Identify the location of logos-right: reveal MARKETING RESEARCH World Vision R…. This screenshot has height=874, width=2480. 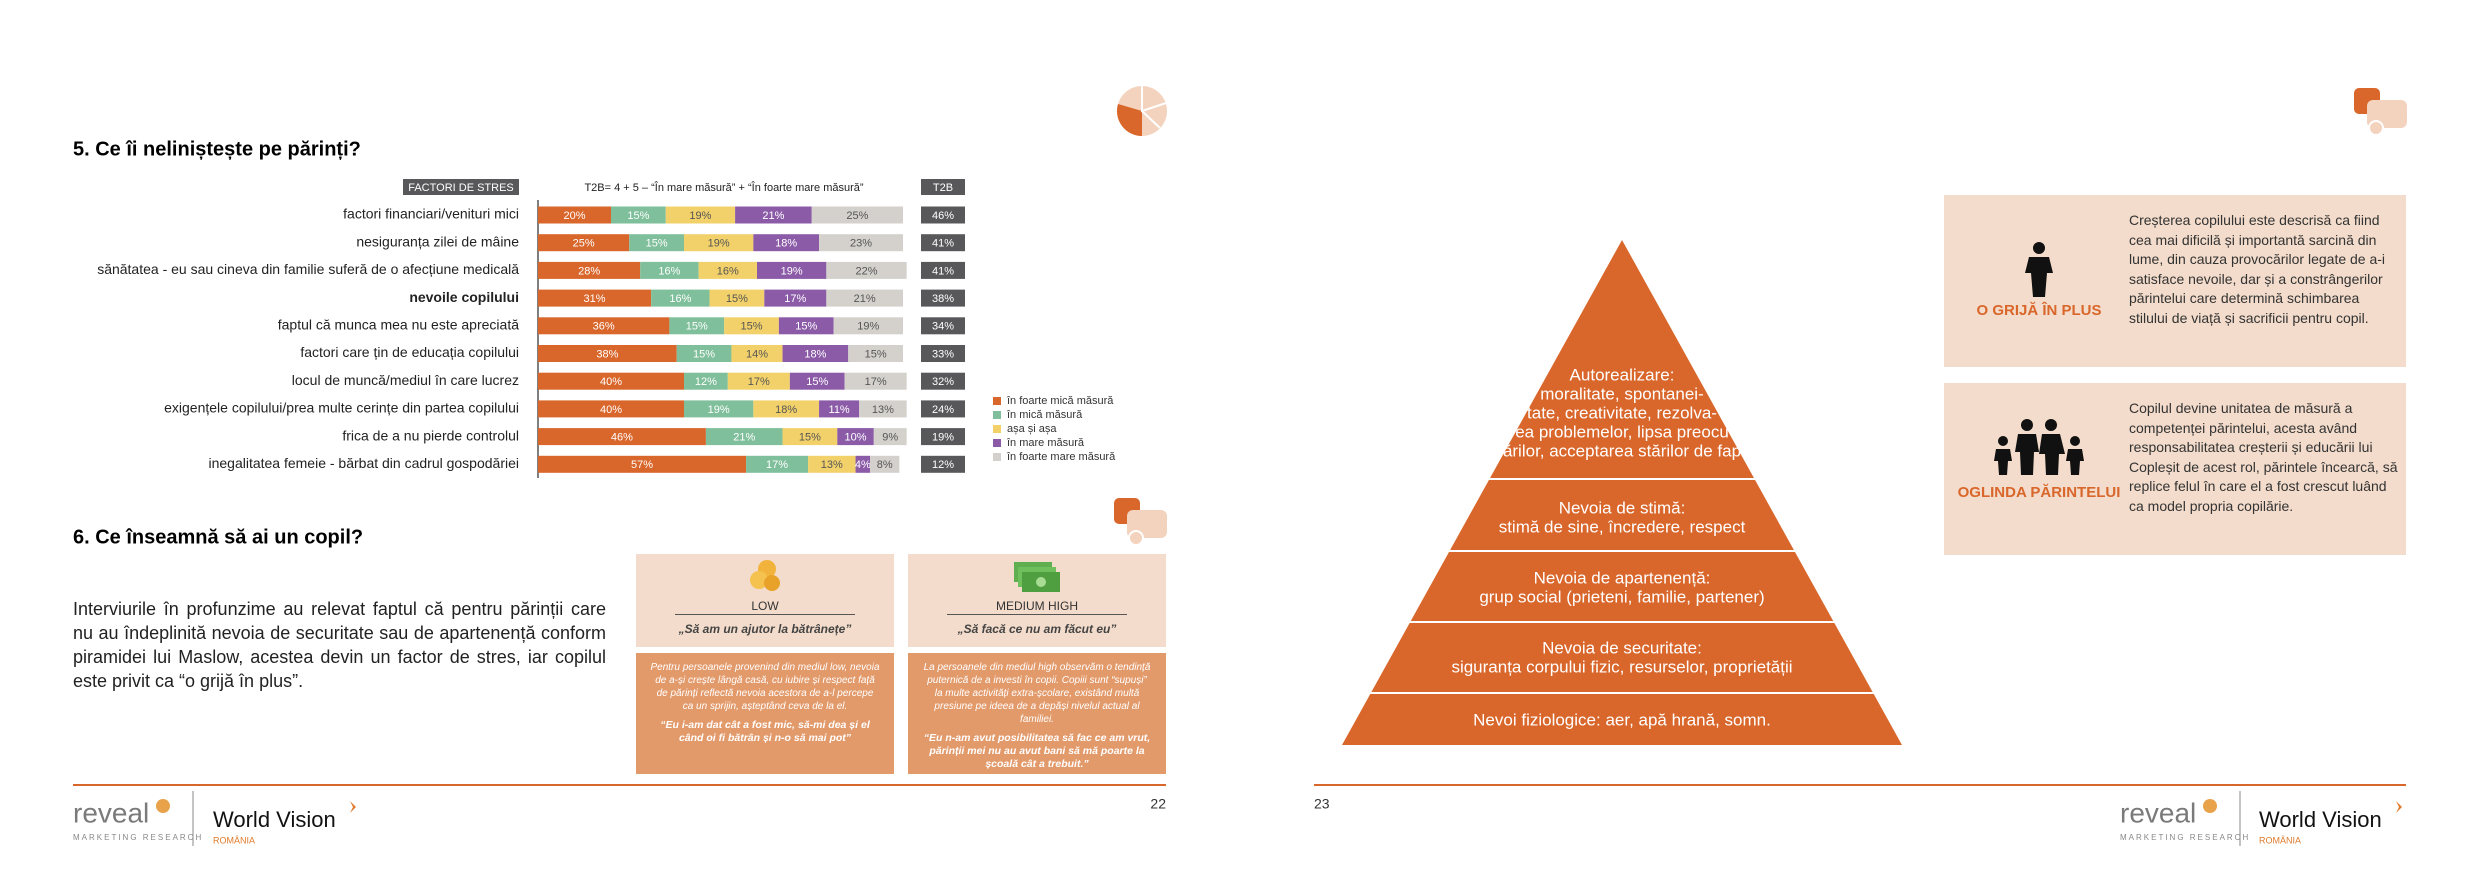
(2261, 818).